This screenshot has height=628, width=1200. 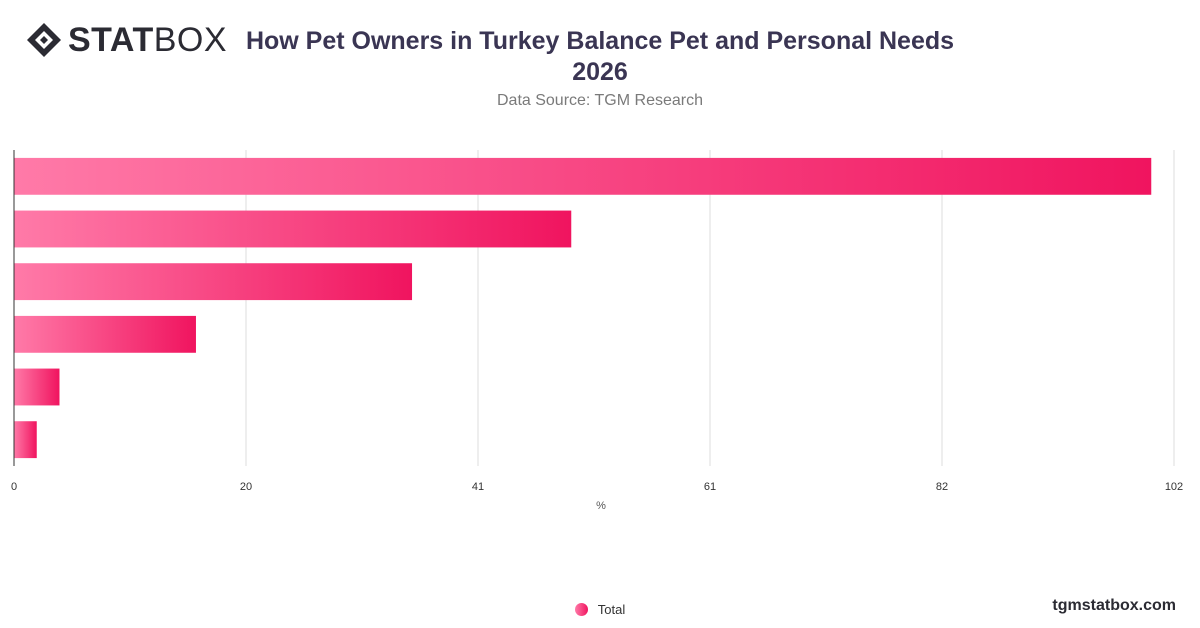 I want to click on logo-text-bold: STAT, so click(x=111, y=40).